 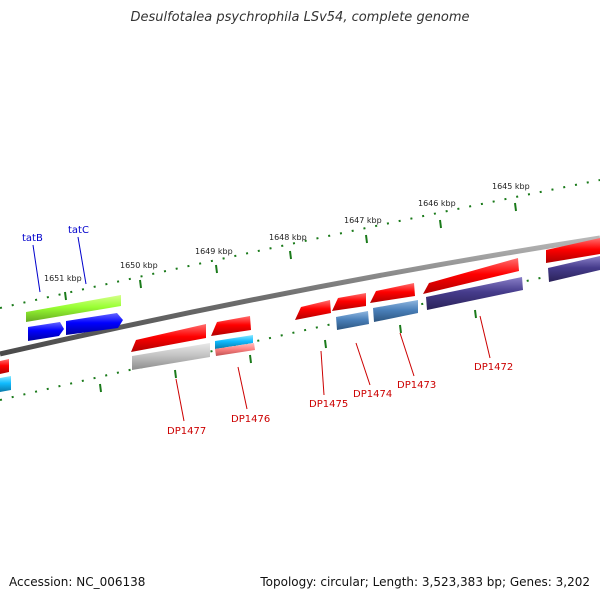 I want to click on feature-grey-bar, so click(x=171, y=356).